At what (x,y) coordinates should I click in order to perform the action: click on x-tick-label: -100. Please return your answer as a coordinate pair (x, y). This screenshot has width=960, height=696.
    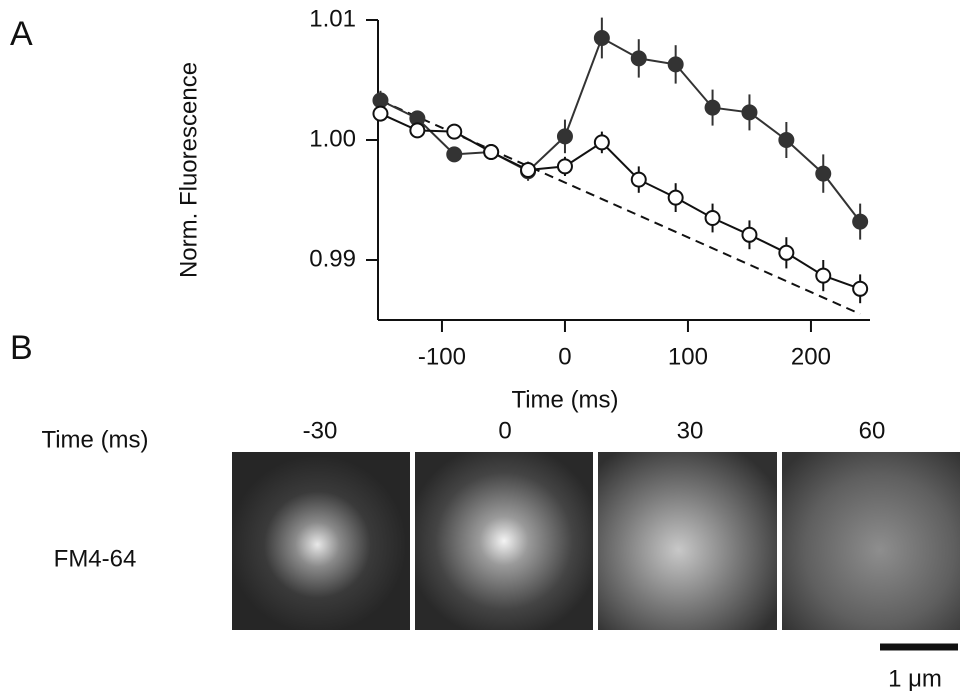
    Looking at the image, I should click on (442, 356).